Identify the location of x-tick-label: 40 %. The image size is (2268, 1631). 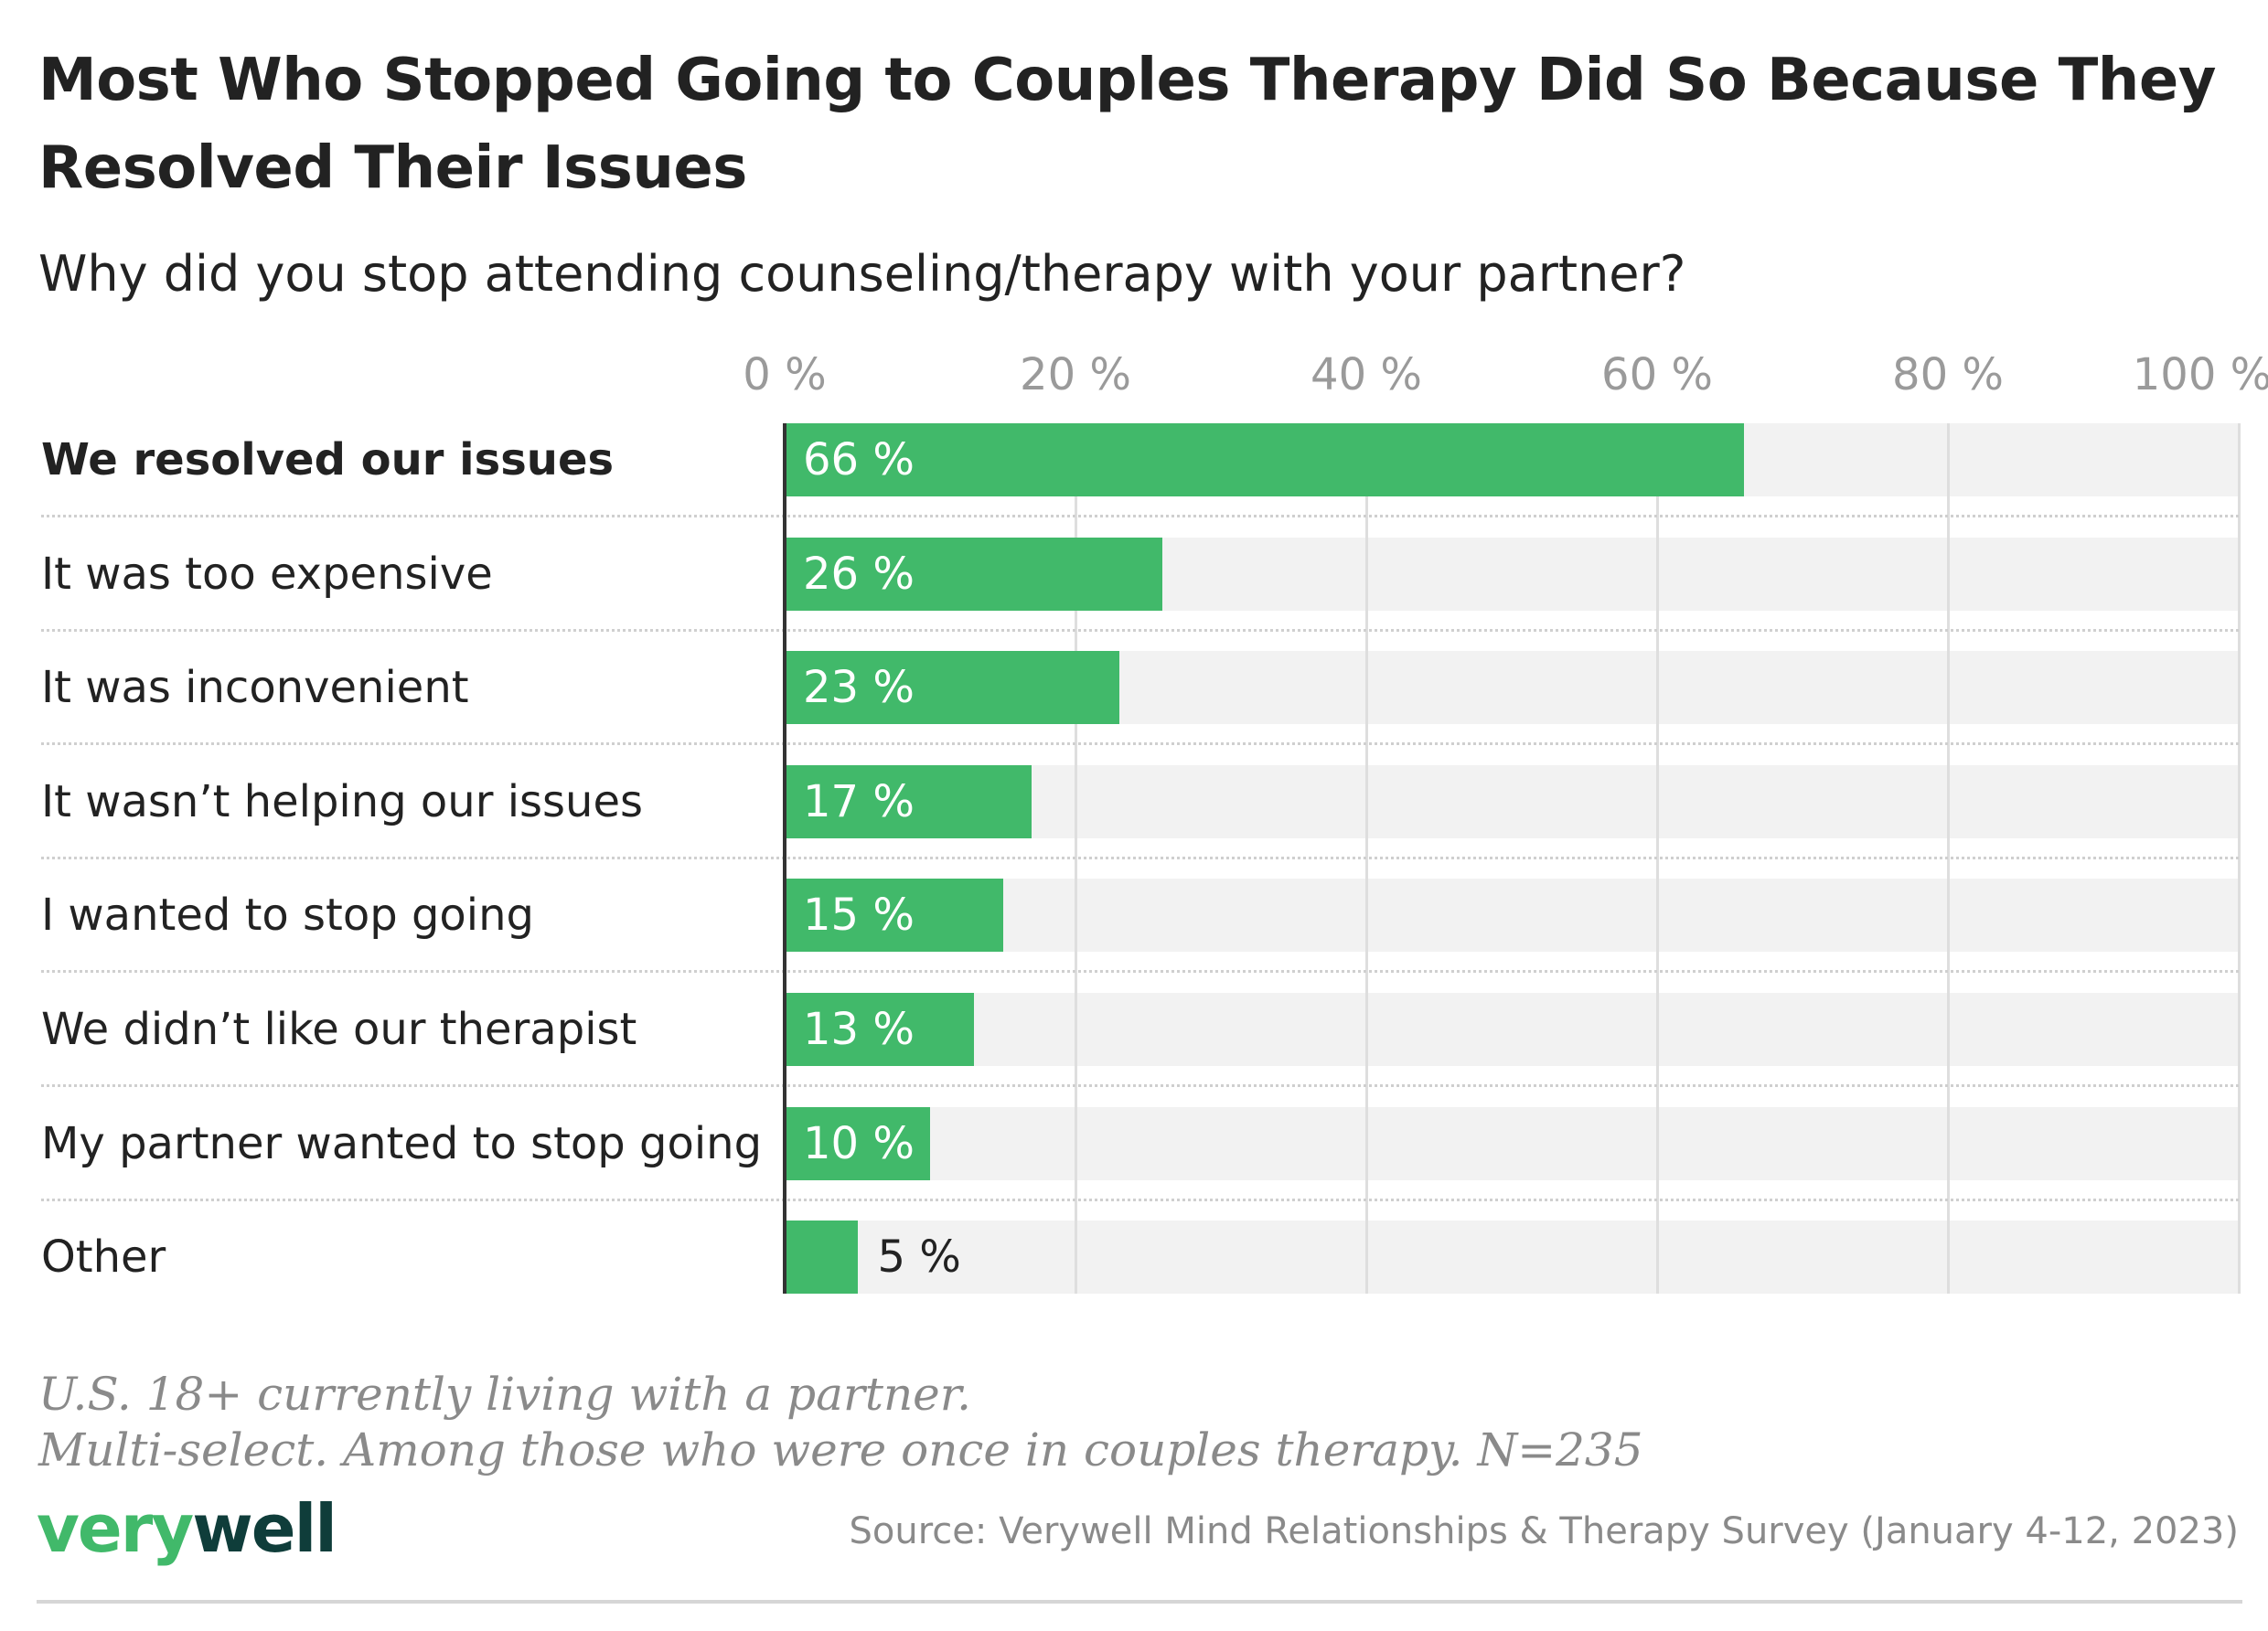
(1366, 374).